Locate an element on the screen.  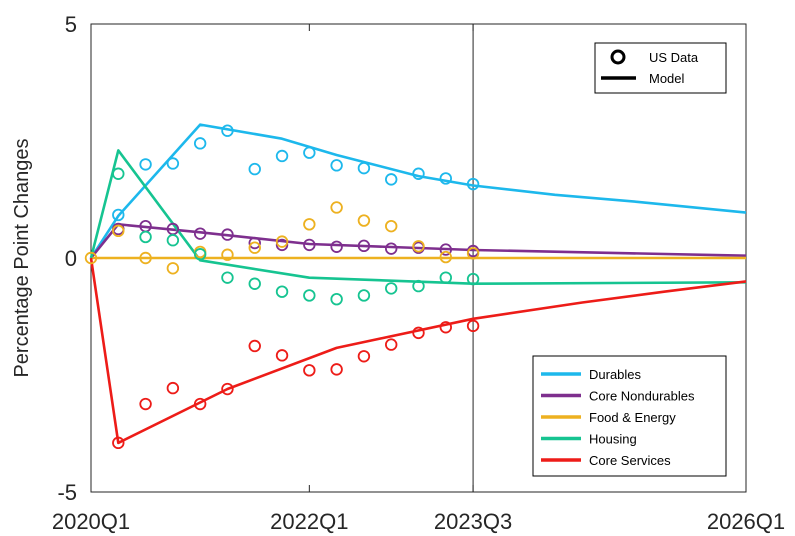
legend-series-box is located at coordinates (629, 416).